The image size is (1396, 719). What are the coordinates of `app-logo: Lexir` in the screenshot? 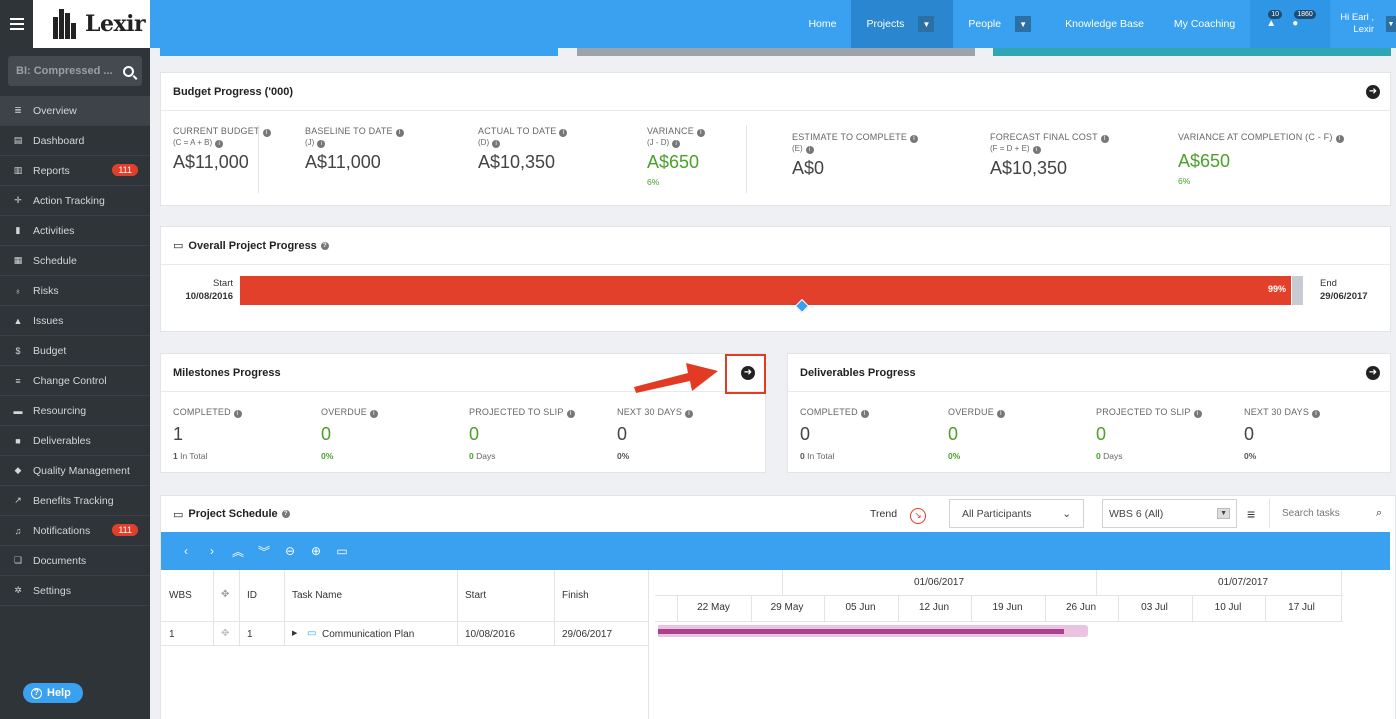 It's located at (91, 24).